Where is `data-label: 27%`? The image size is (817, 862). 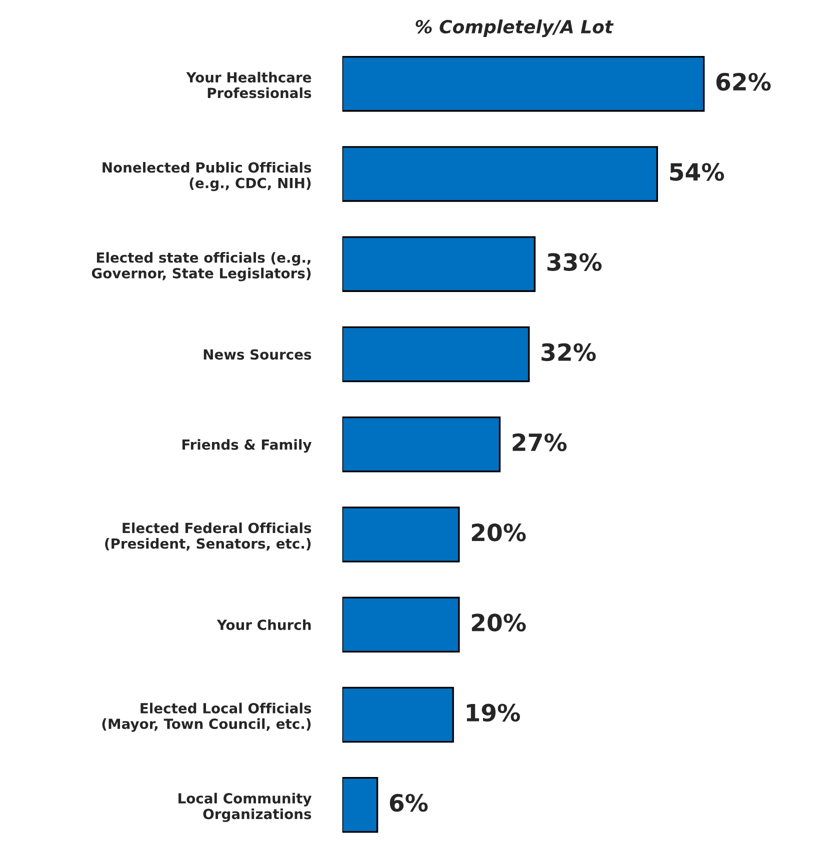
data-label: 27% is located at coordinates (539, 442).